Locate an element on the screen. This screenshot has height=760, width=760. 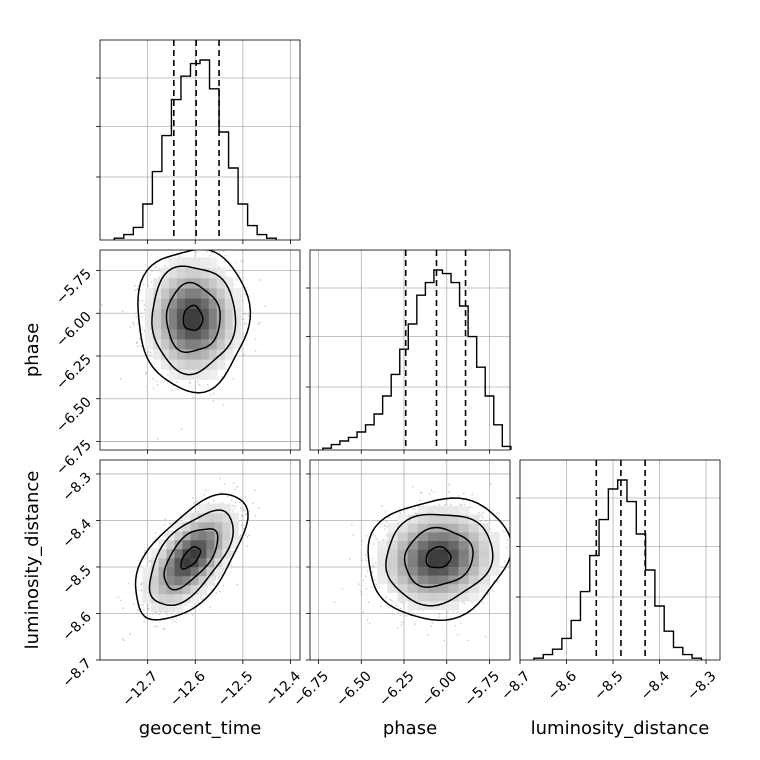
joint-panel-geocent_time-phase is located at coordinates (198, 348).